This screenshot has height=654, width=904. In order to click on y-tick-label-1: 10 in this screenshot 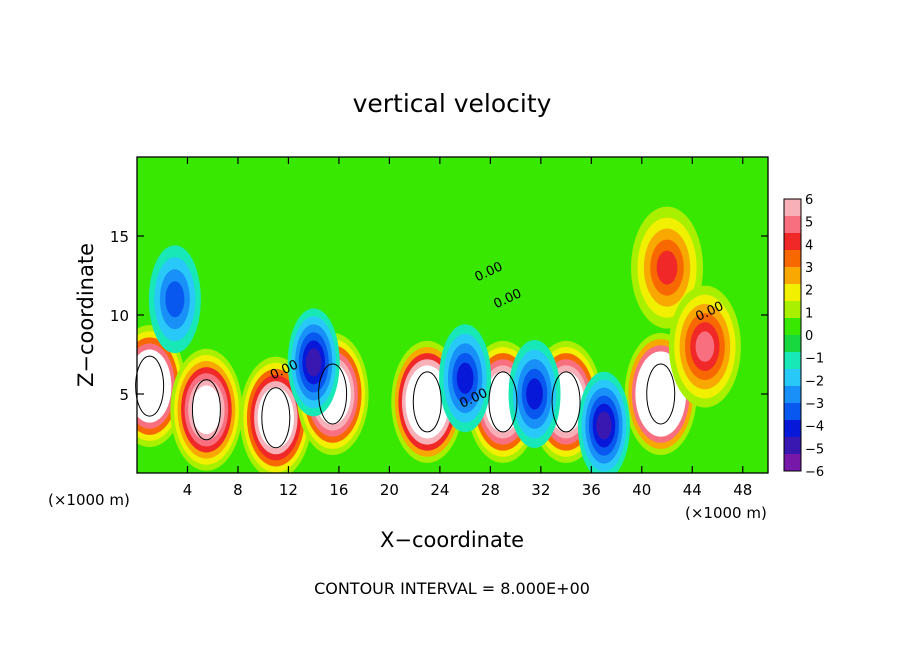, I will do `click(119, 316)`.